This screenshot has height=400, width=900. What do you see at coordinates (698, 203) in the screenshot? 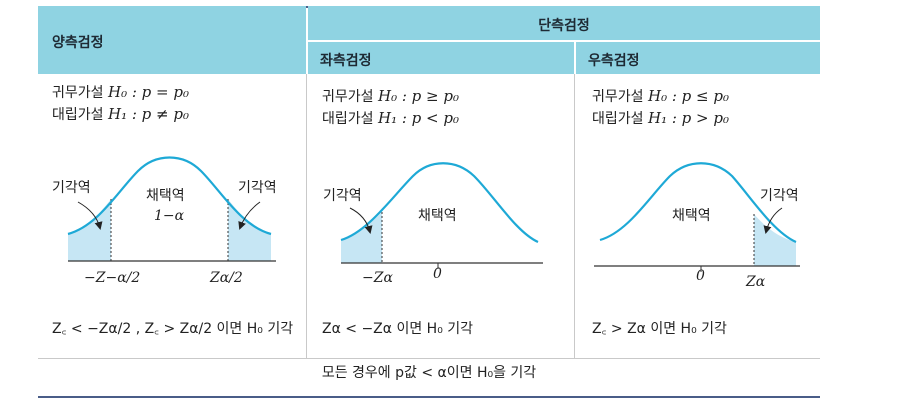
I see `right-tail-curve` at bounding box center [698, 203].